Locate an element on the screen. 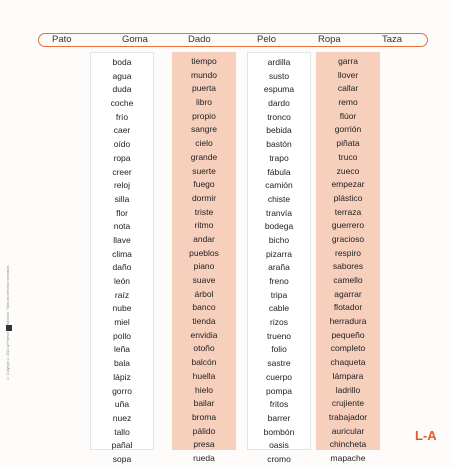 The image size is (453, 467). word-item: folio is located at coordinates (279, 349).